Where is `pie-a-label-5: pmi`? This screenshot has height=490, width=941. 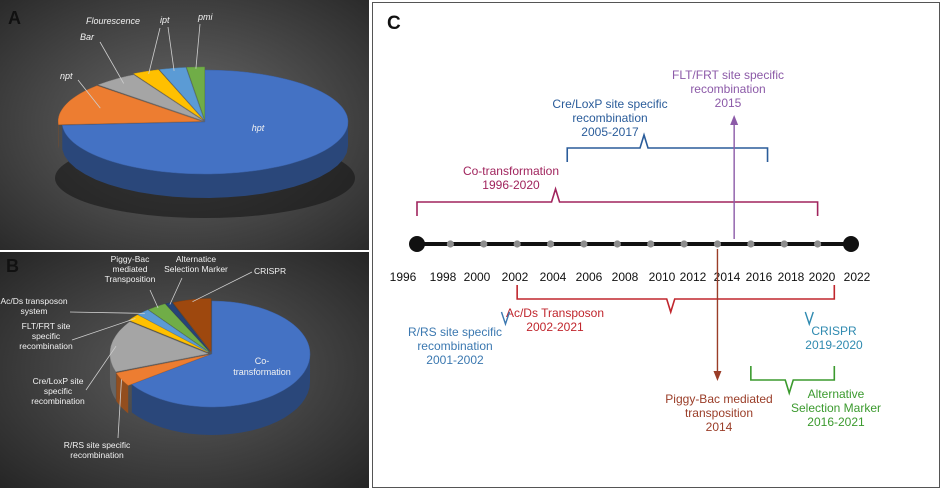
pie-a-label-5: pmi is located at coordinates (205, 17).